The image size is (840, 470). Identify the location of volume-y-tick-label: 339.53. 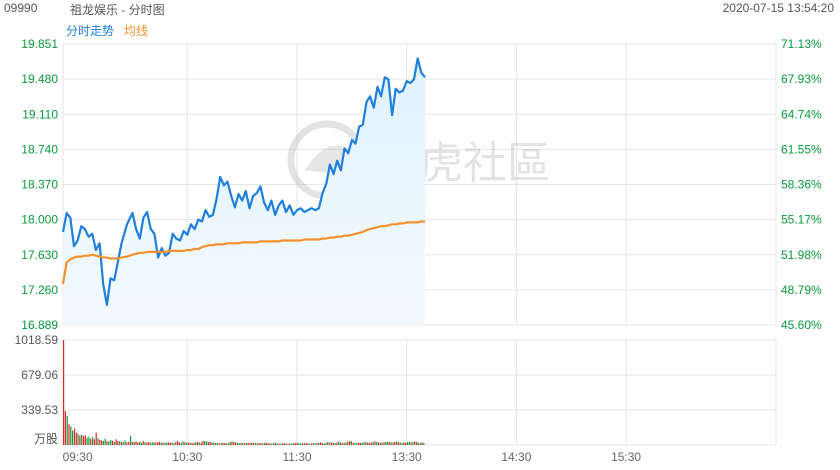
(39, 410).